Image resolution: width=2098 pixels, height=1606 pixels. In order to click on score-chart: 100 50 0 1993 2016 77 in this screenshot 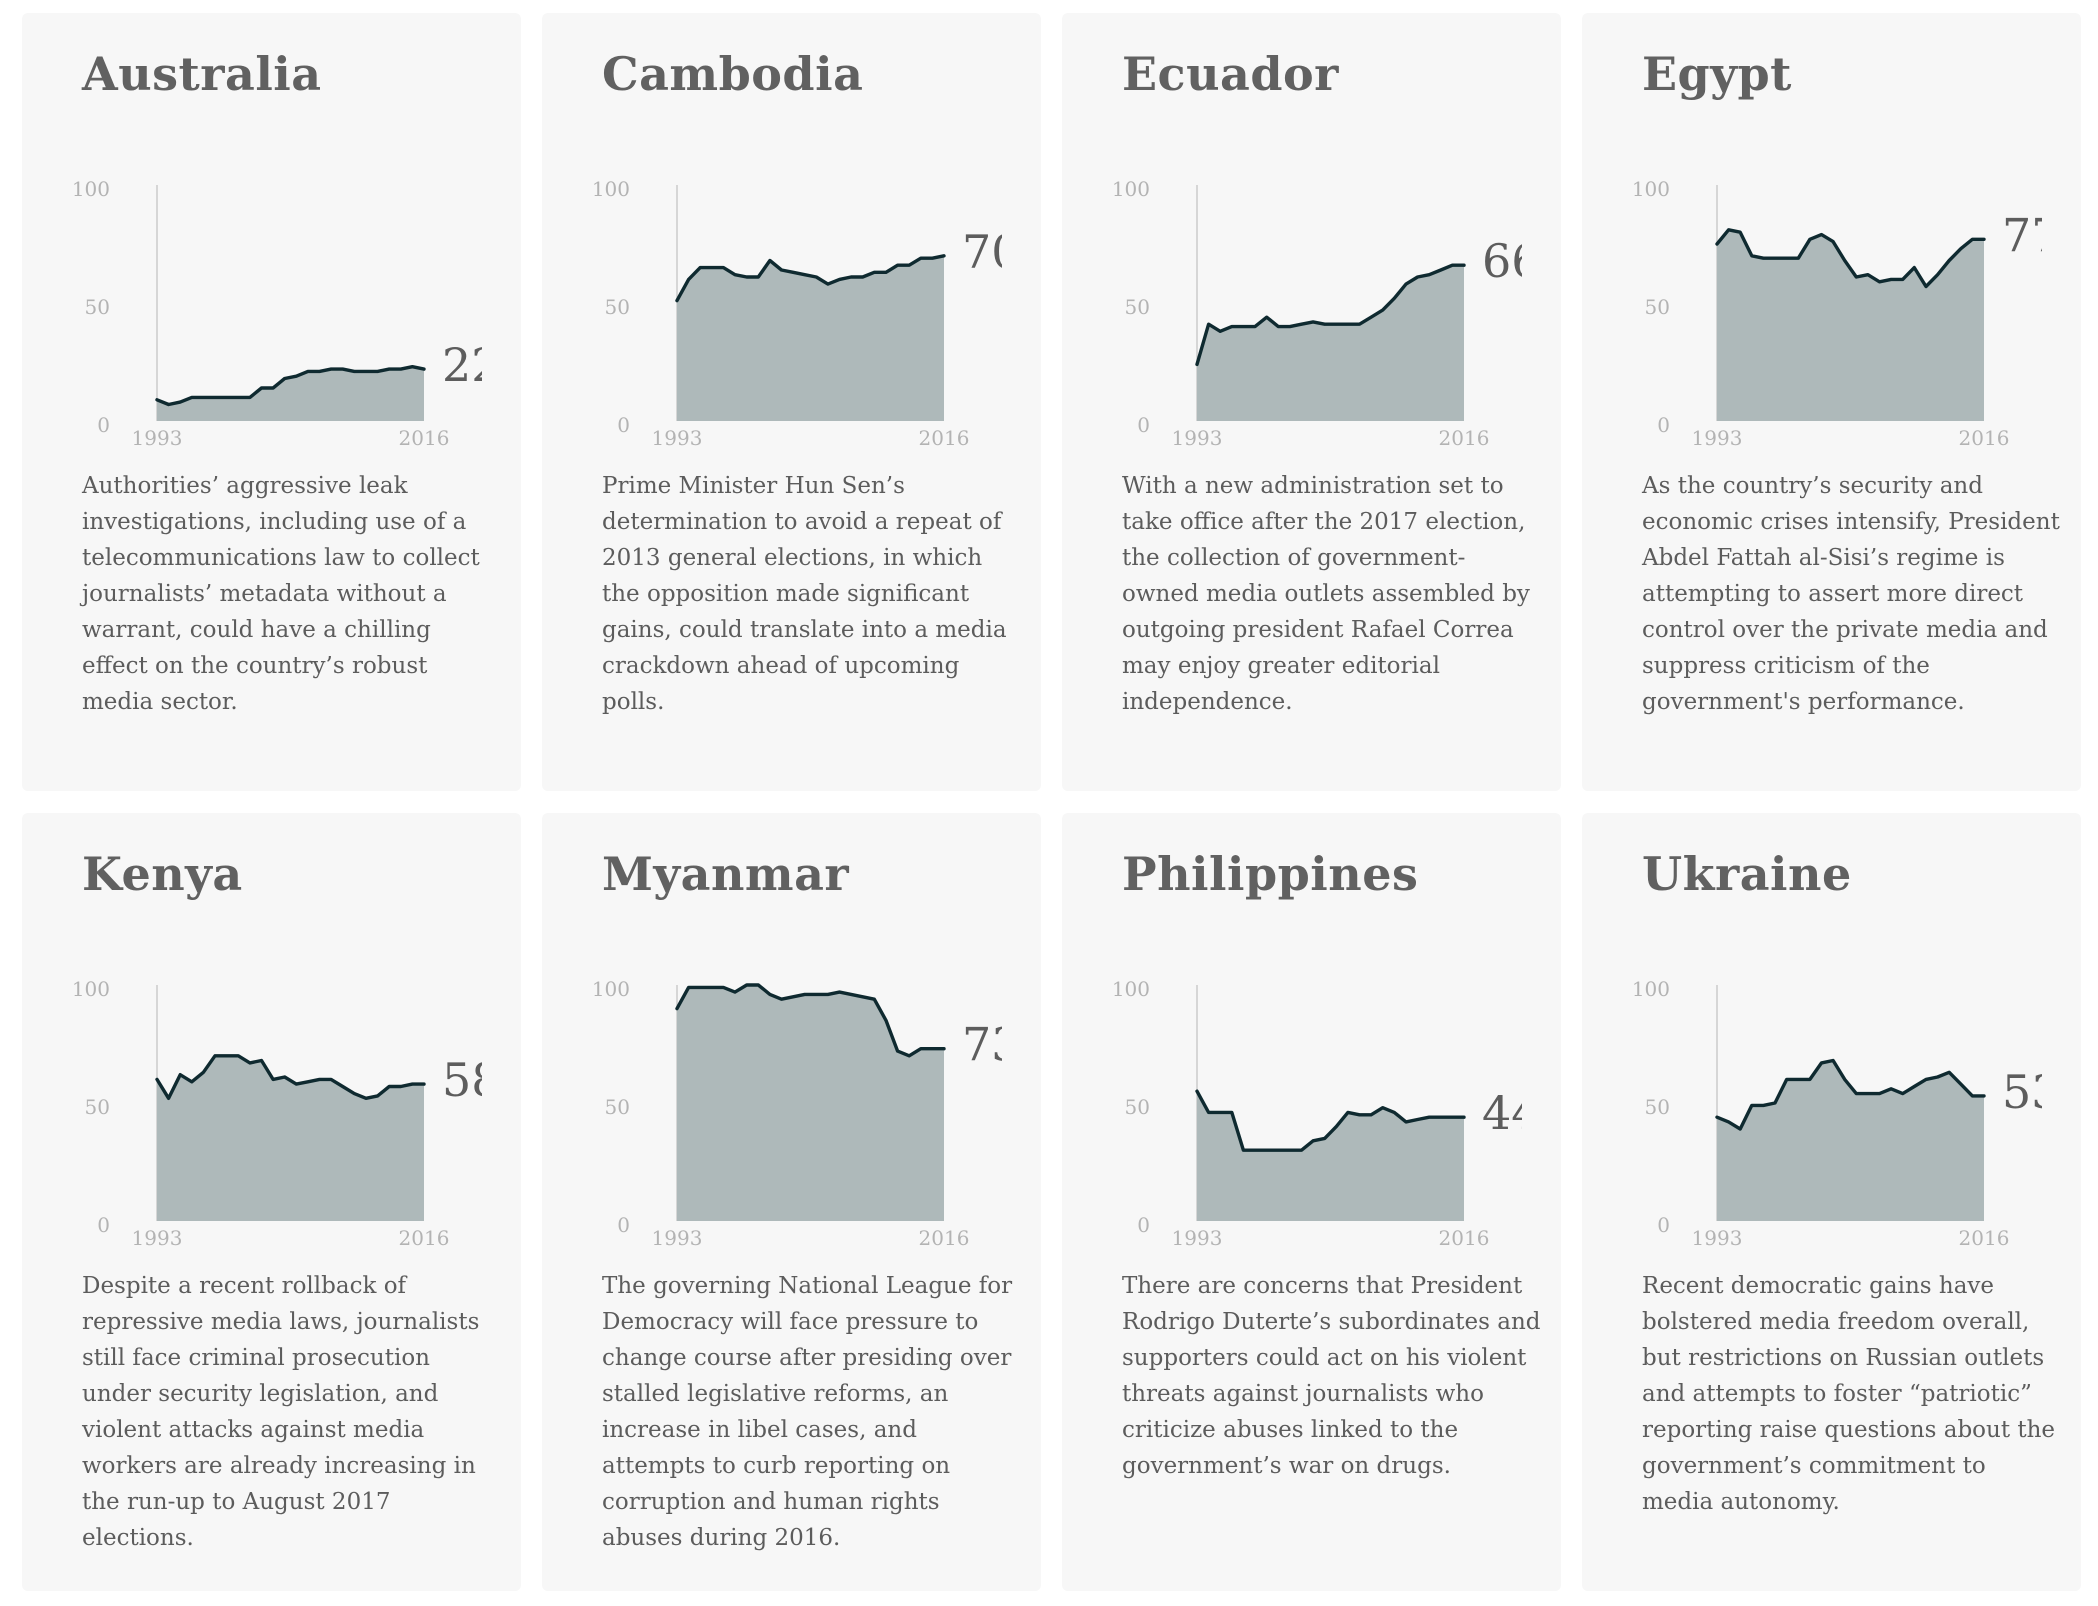, I will do `click(1837, 313)`.